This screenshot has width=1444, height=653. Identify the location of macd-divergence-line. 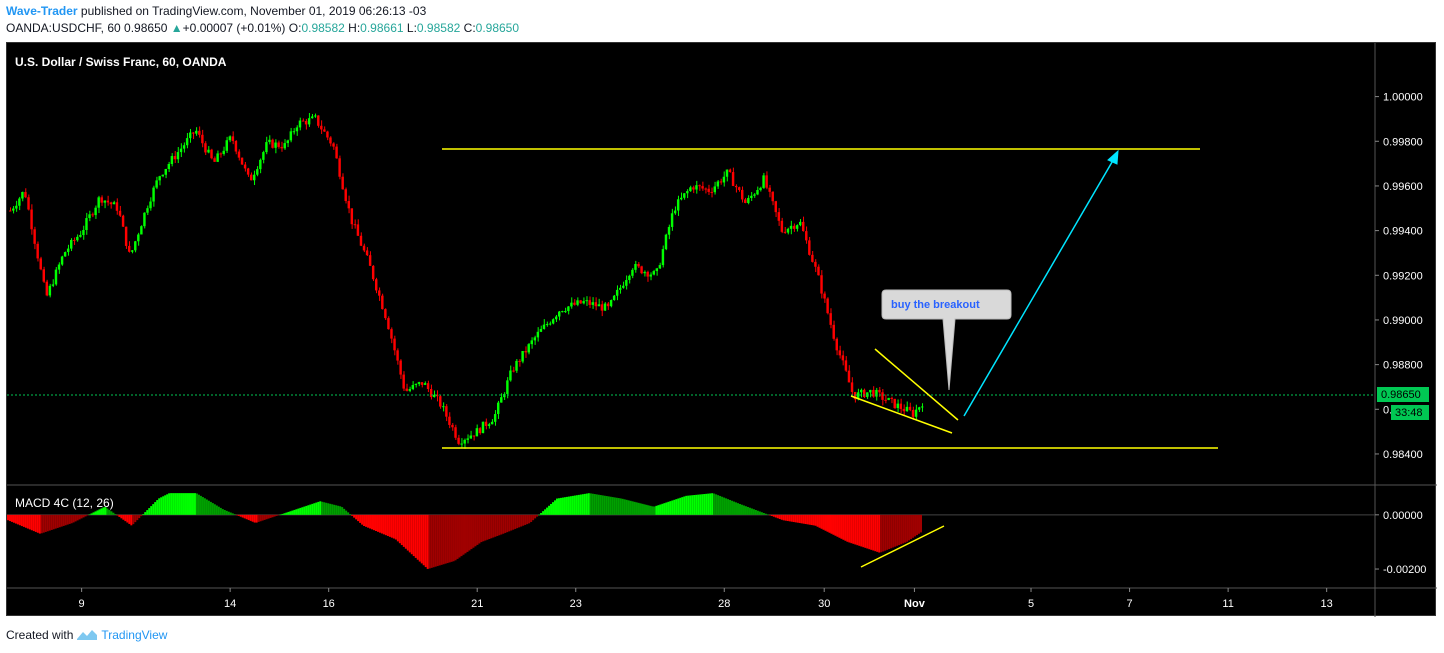
(902, 546).